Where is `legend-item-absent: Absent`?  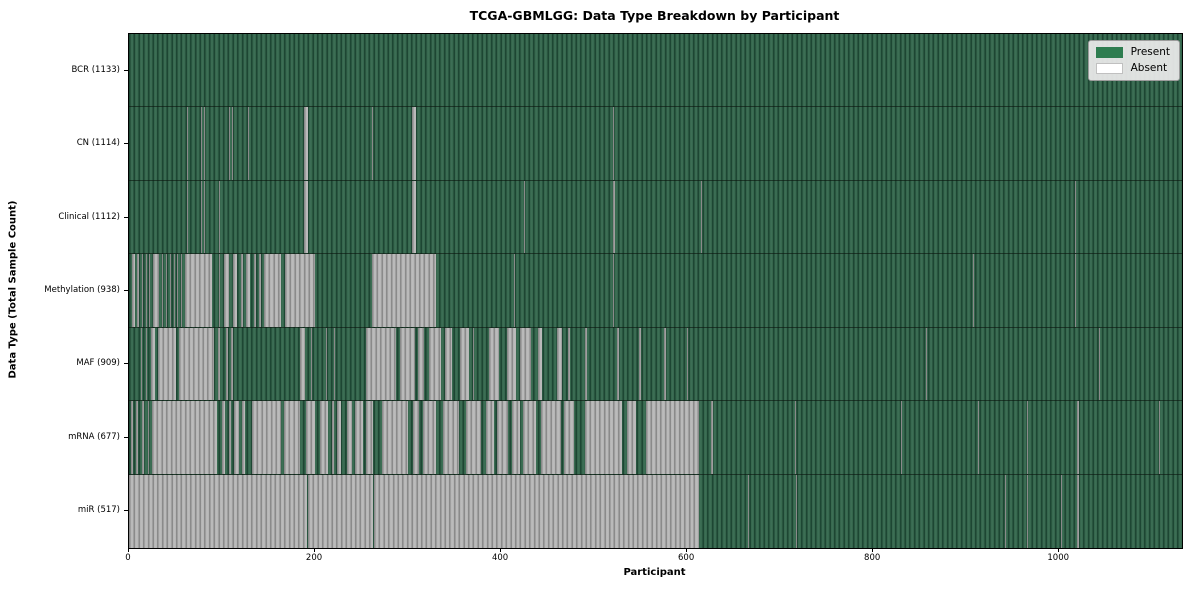
legend-item-absent: Absent is located at coordinates (1132, 68).